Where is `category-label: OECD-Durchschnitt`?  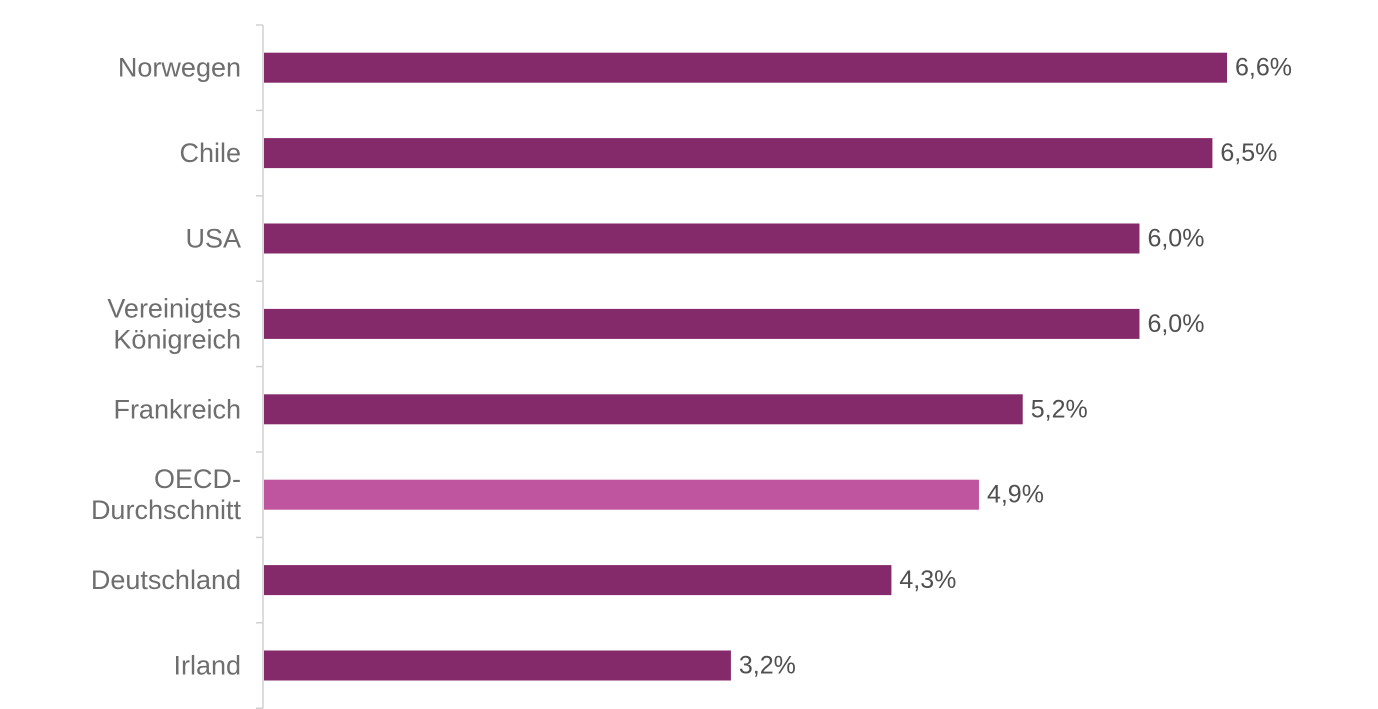 category-label: OECD-Durchschnitt is located at coordinates (166, 494).